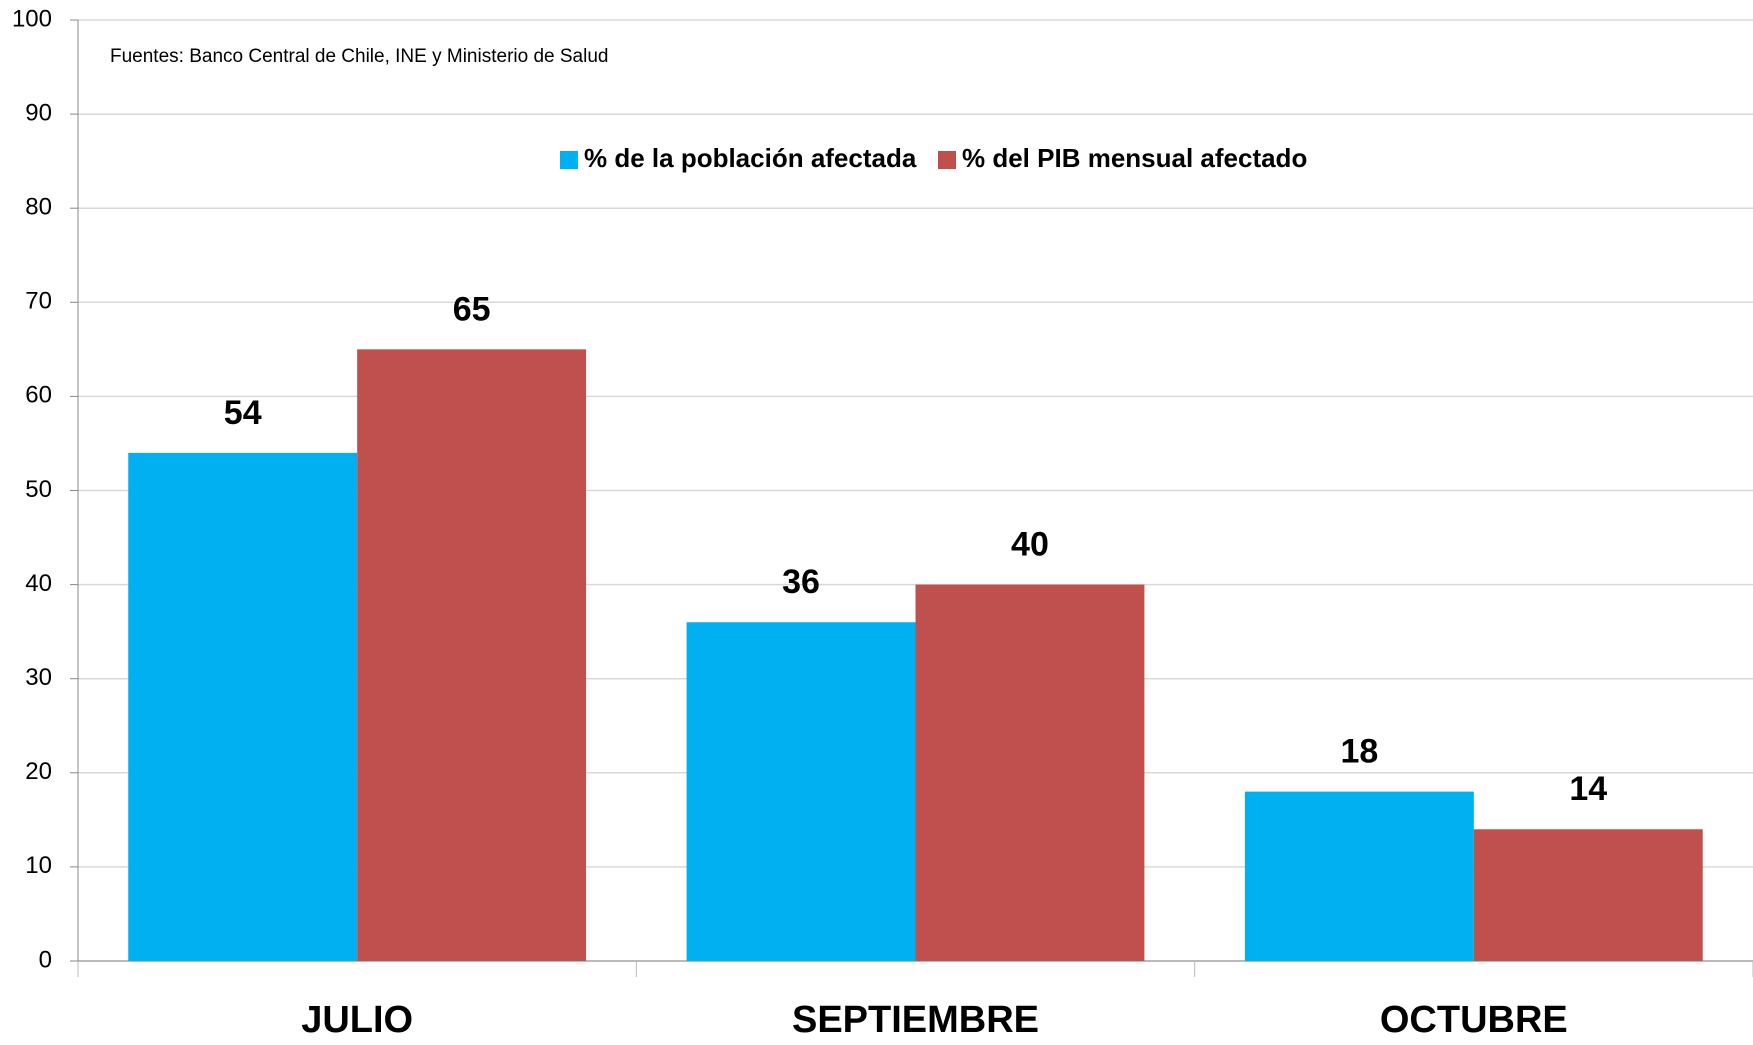 This screenshot has height=1045, width=1753. Describe the element at coordinates (1588, 789) in the screenshot. I see `value-label: 14` at that location.